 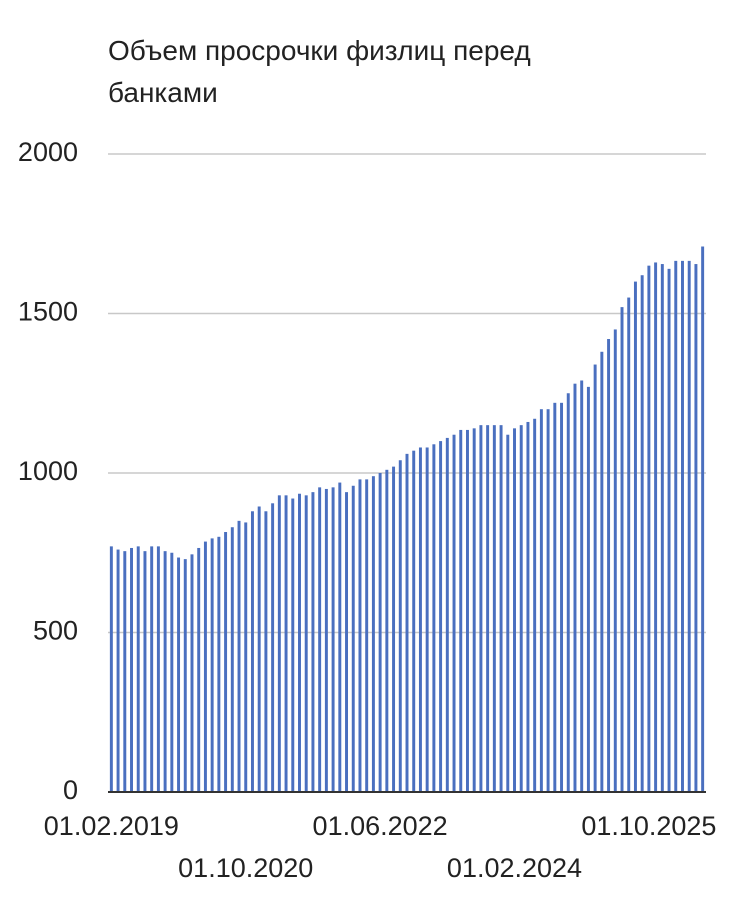 What do you see at coordinates (55, 631) in the screenshot?
I see `y-tick-label: 500` at bounding box center [55, 631].